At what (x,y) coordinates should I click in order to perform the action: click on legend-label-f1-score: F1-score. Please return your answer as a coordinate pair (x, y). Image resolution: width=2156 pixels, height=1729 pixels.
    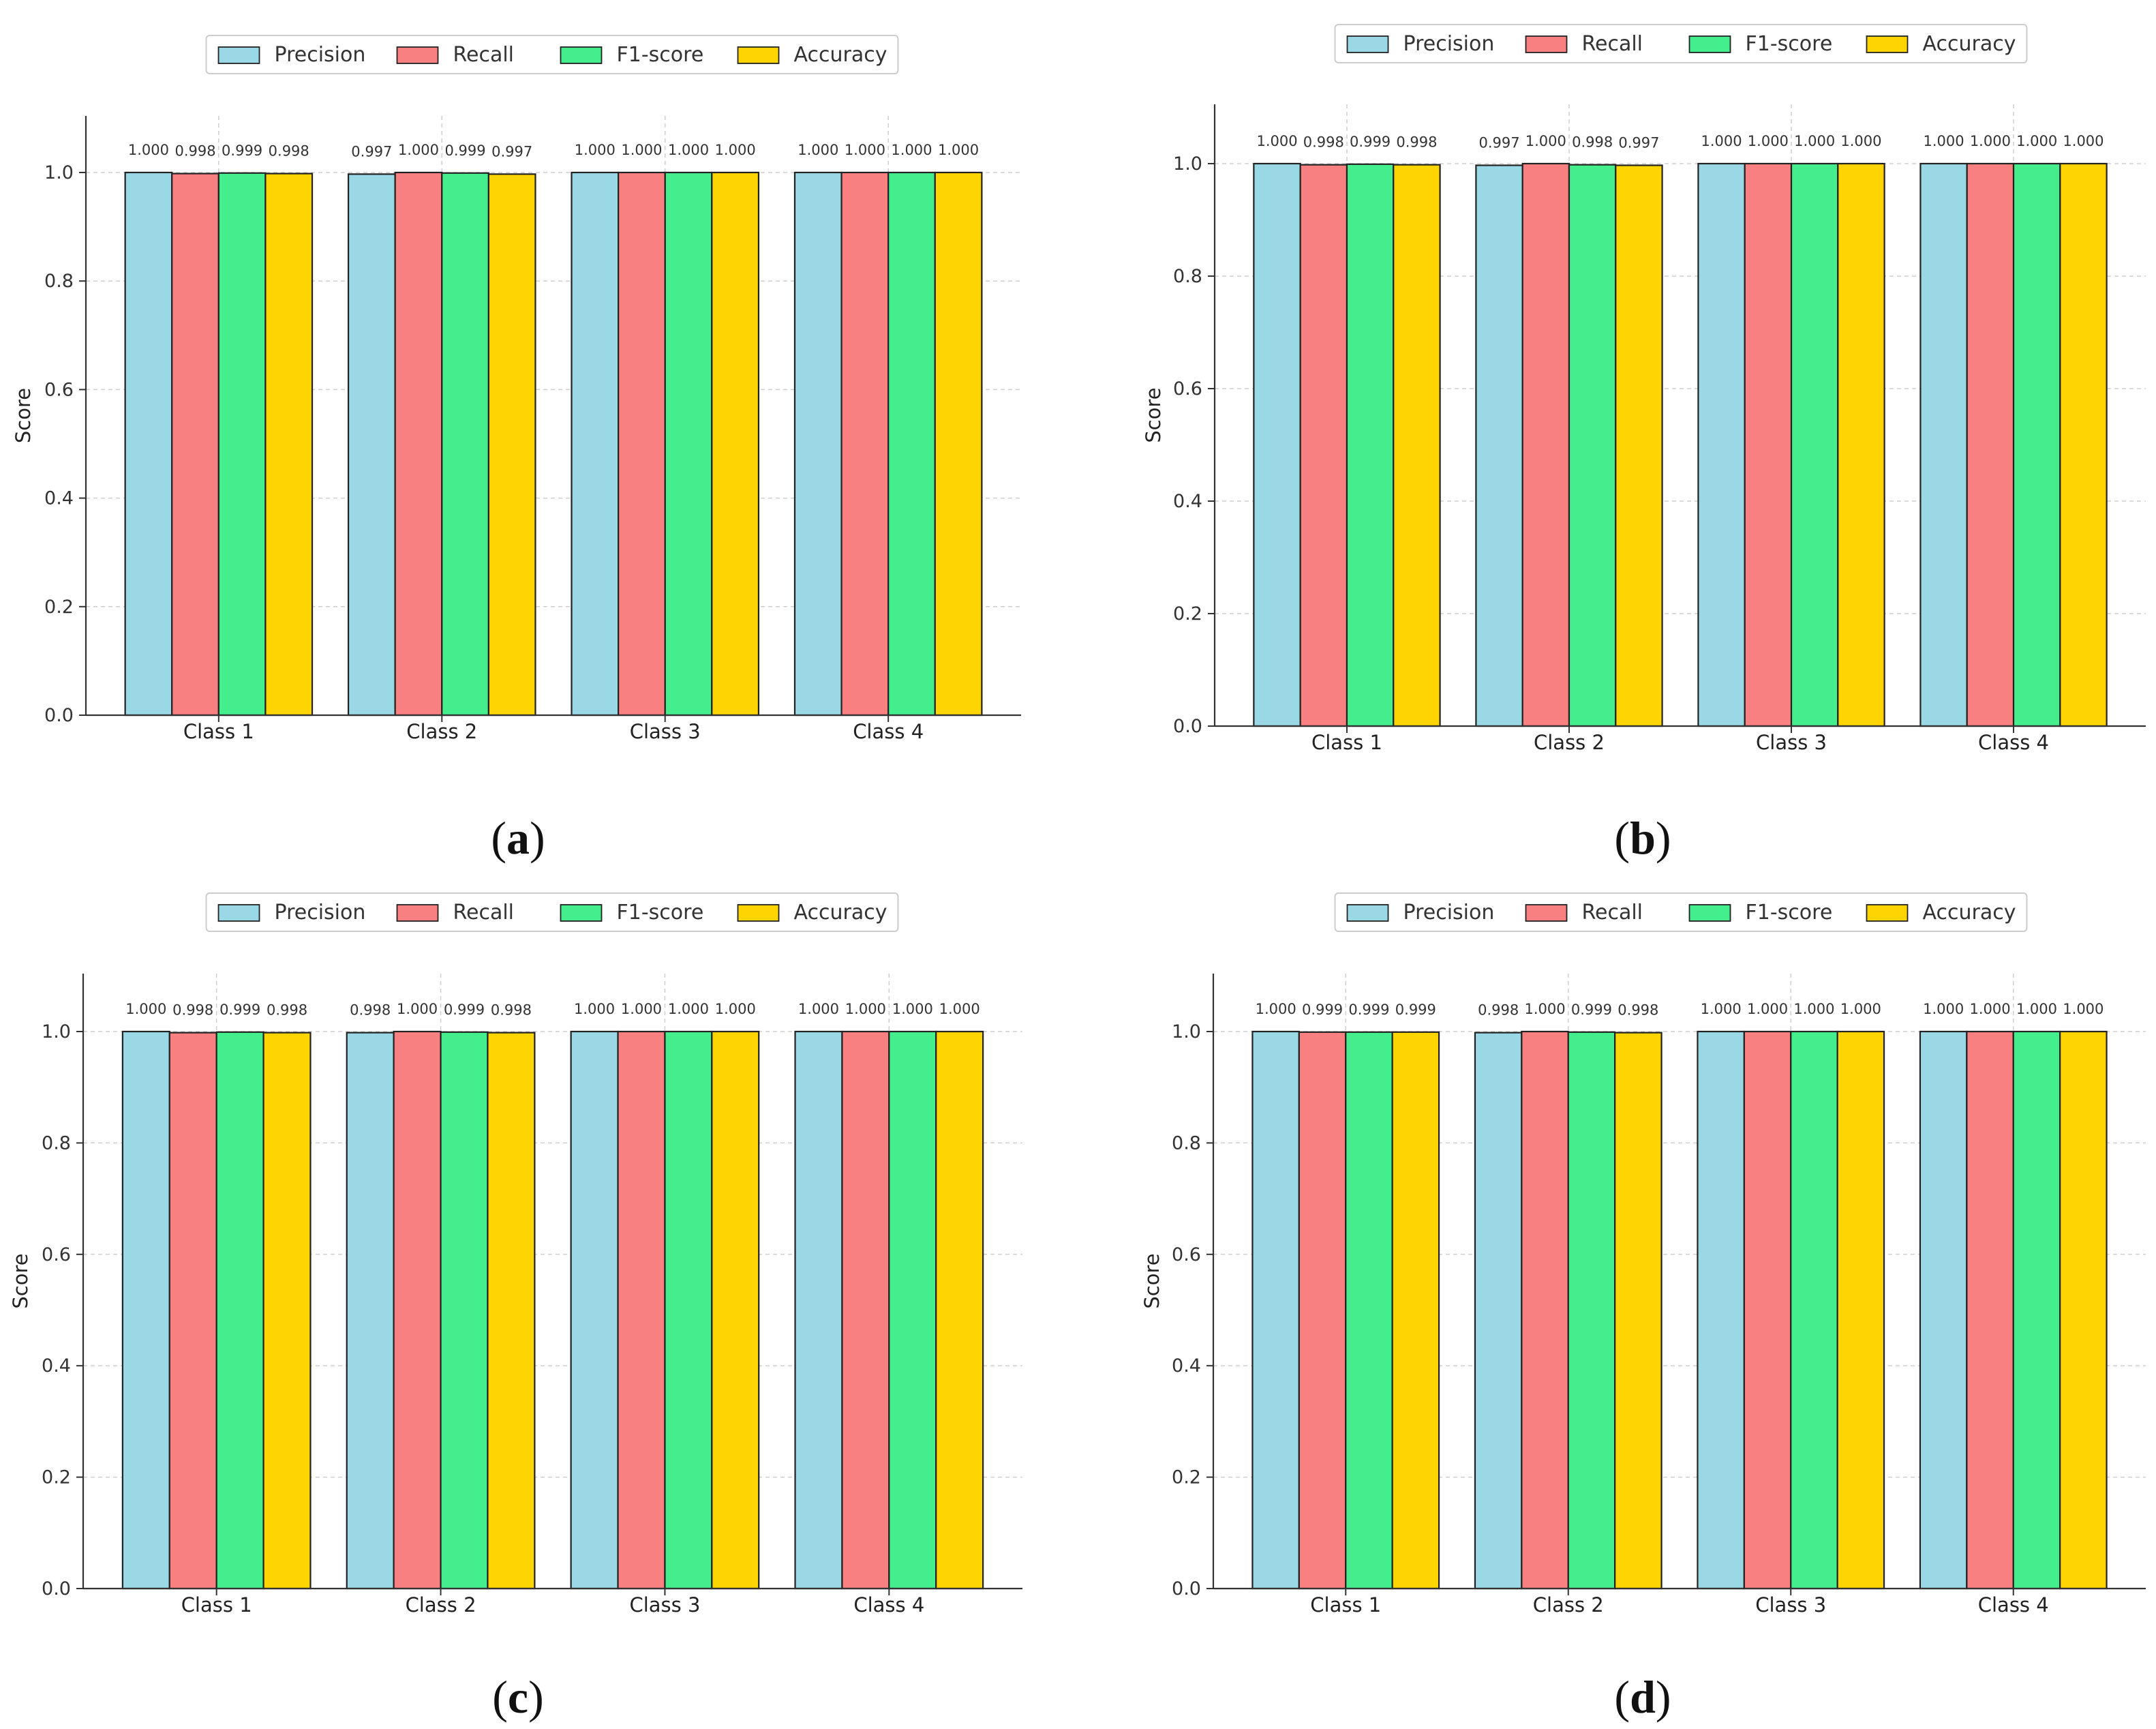
    Looking at the image, I should click on (1789, 44).